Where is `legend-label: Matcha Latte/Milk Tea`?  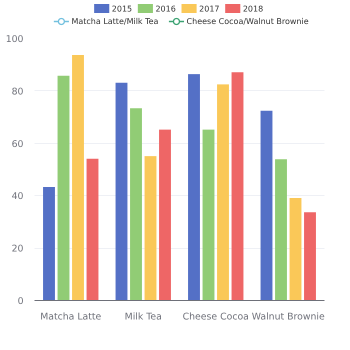 legend-label: Matcha Latte/Milk Tea is located at coordinates (115, 21).